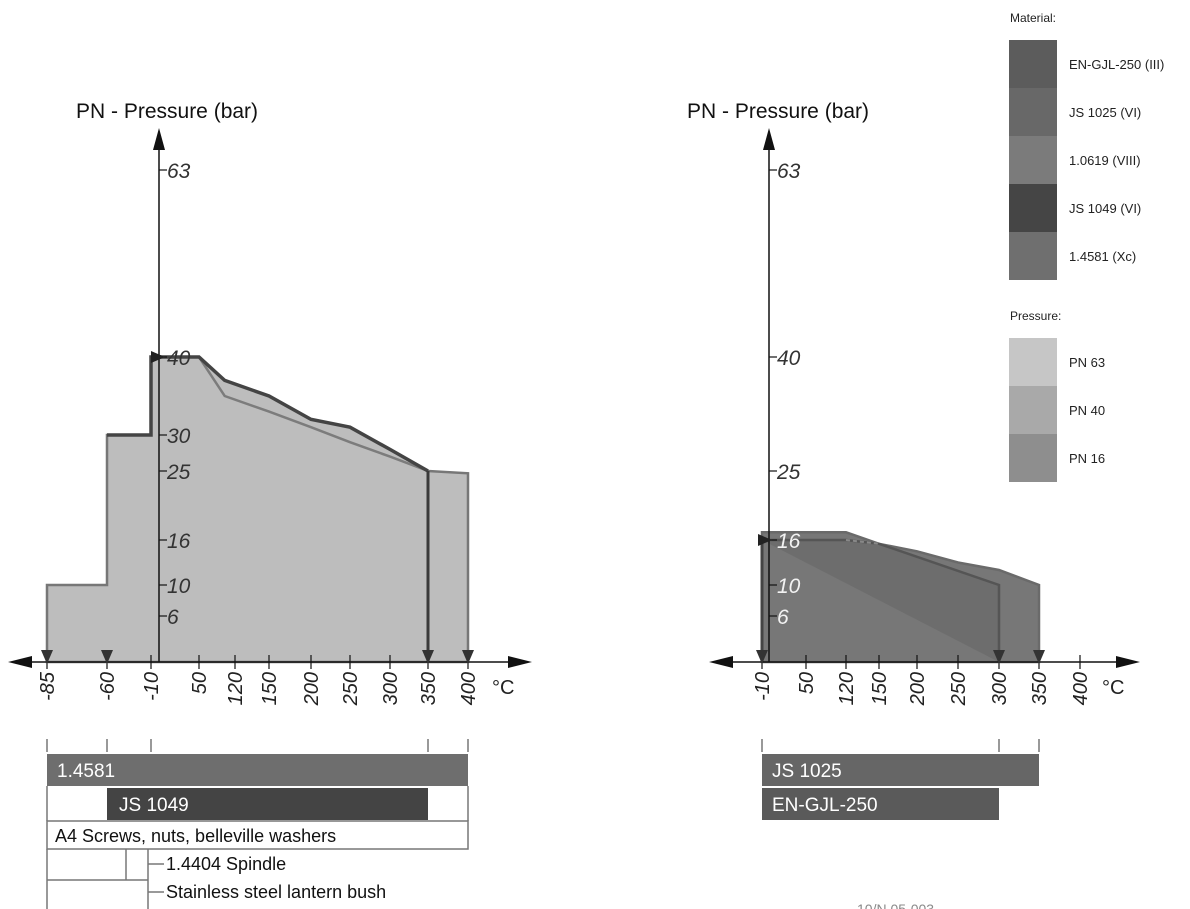 The image size is (1190, 909). I want to click on left-plot-area, so click(257, 509).